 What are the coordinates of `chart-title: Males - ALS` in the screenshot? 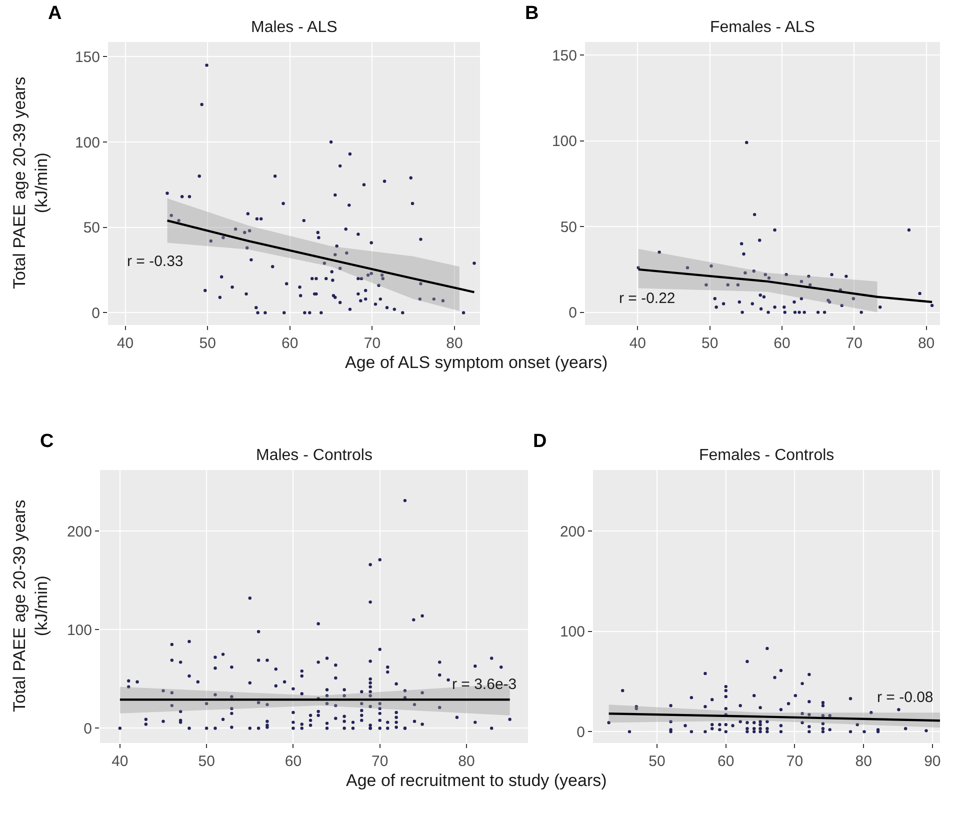 It's located at (294, 27).